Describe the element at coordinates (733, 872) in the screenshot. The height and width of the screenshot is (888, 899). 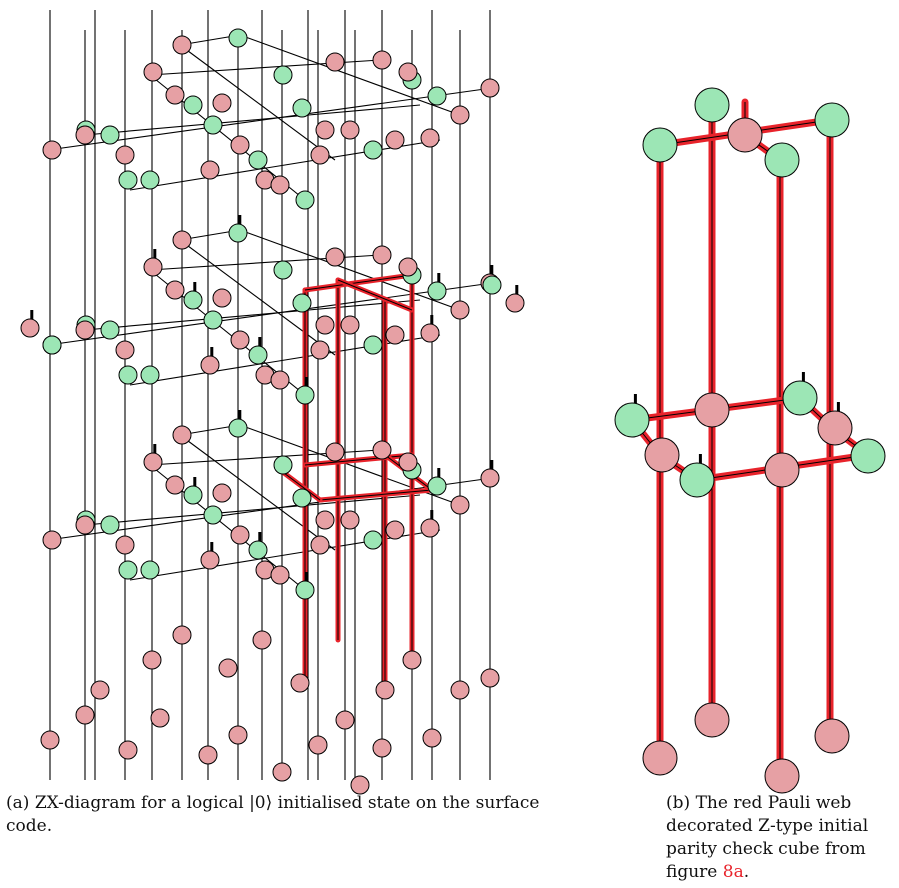
I see `figure-reference-link: 8a` at that location.